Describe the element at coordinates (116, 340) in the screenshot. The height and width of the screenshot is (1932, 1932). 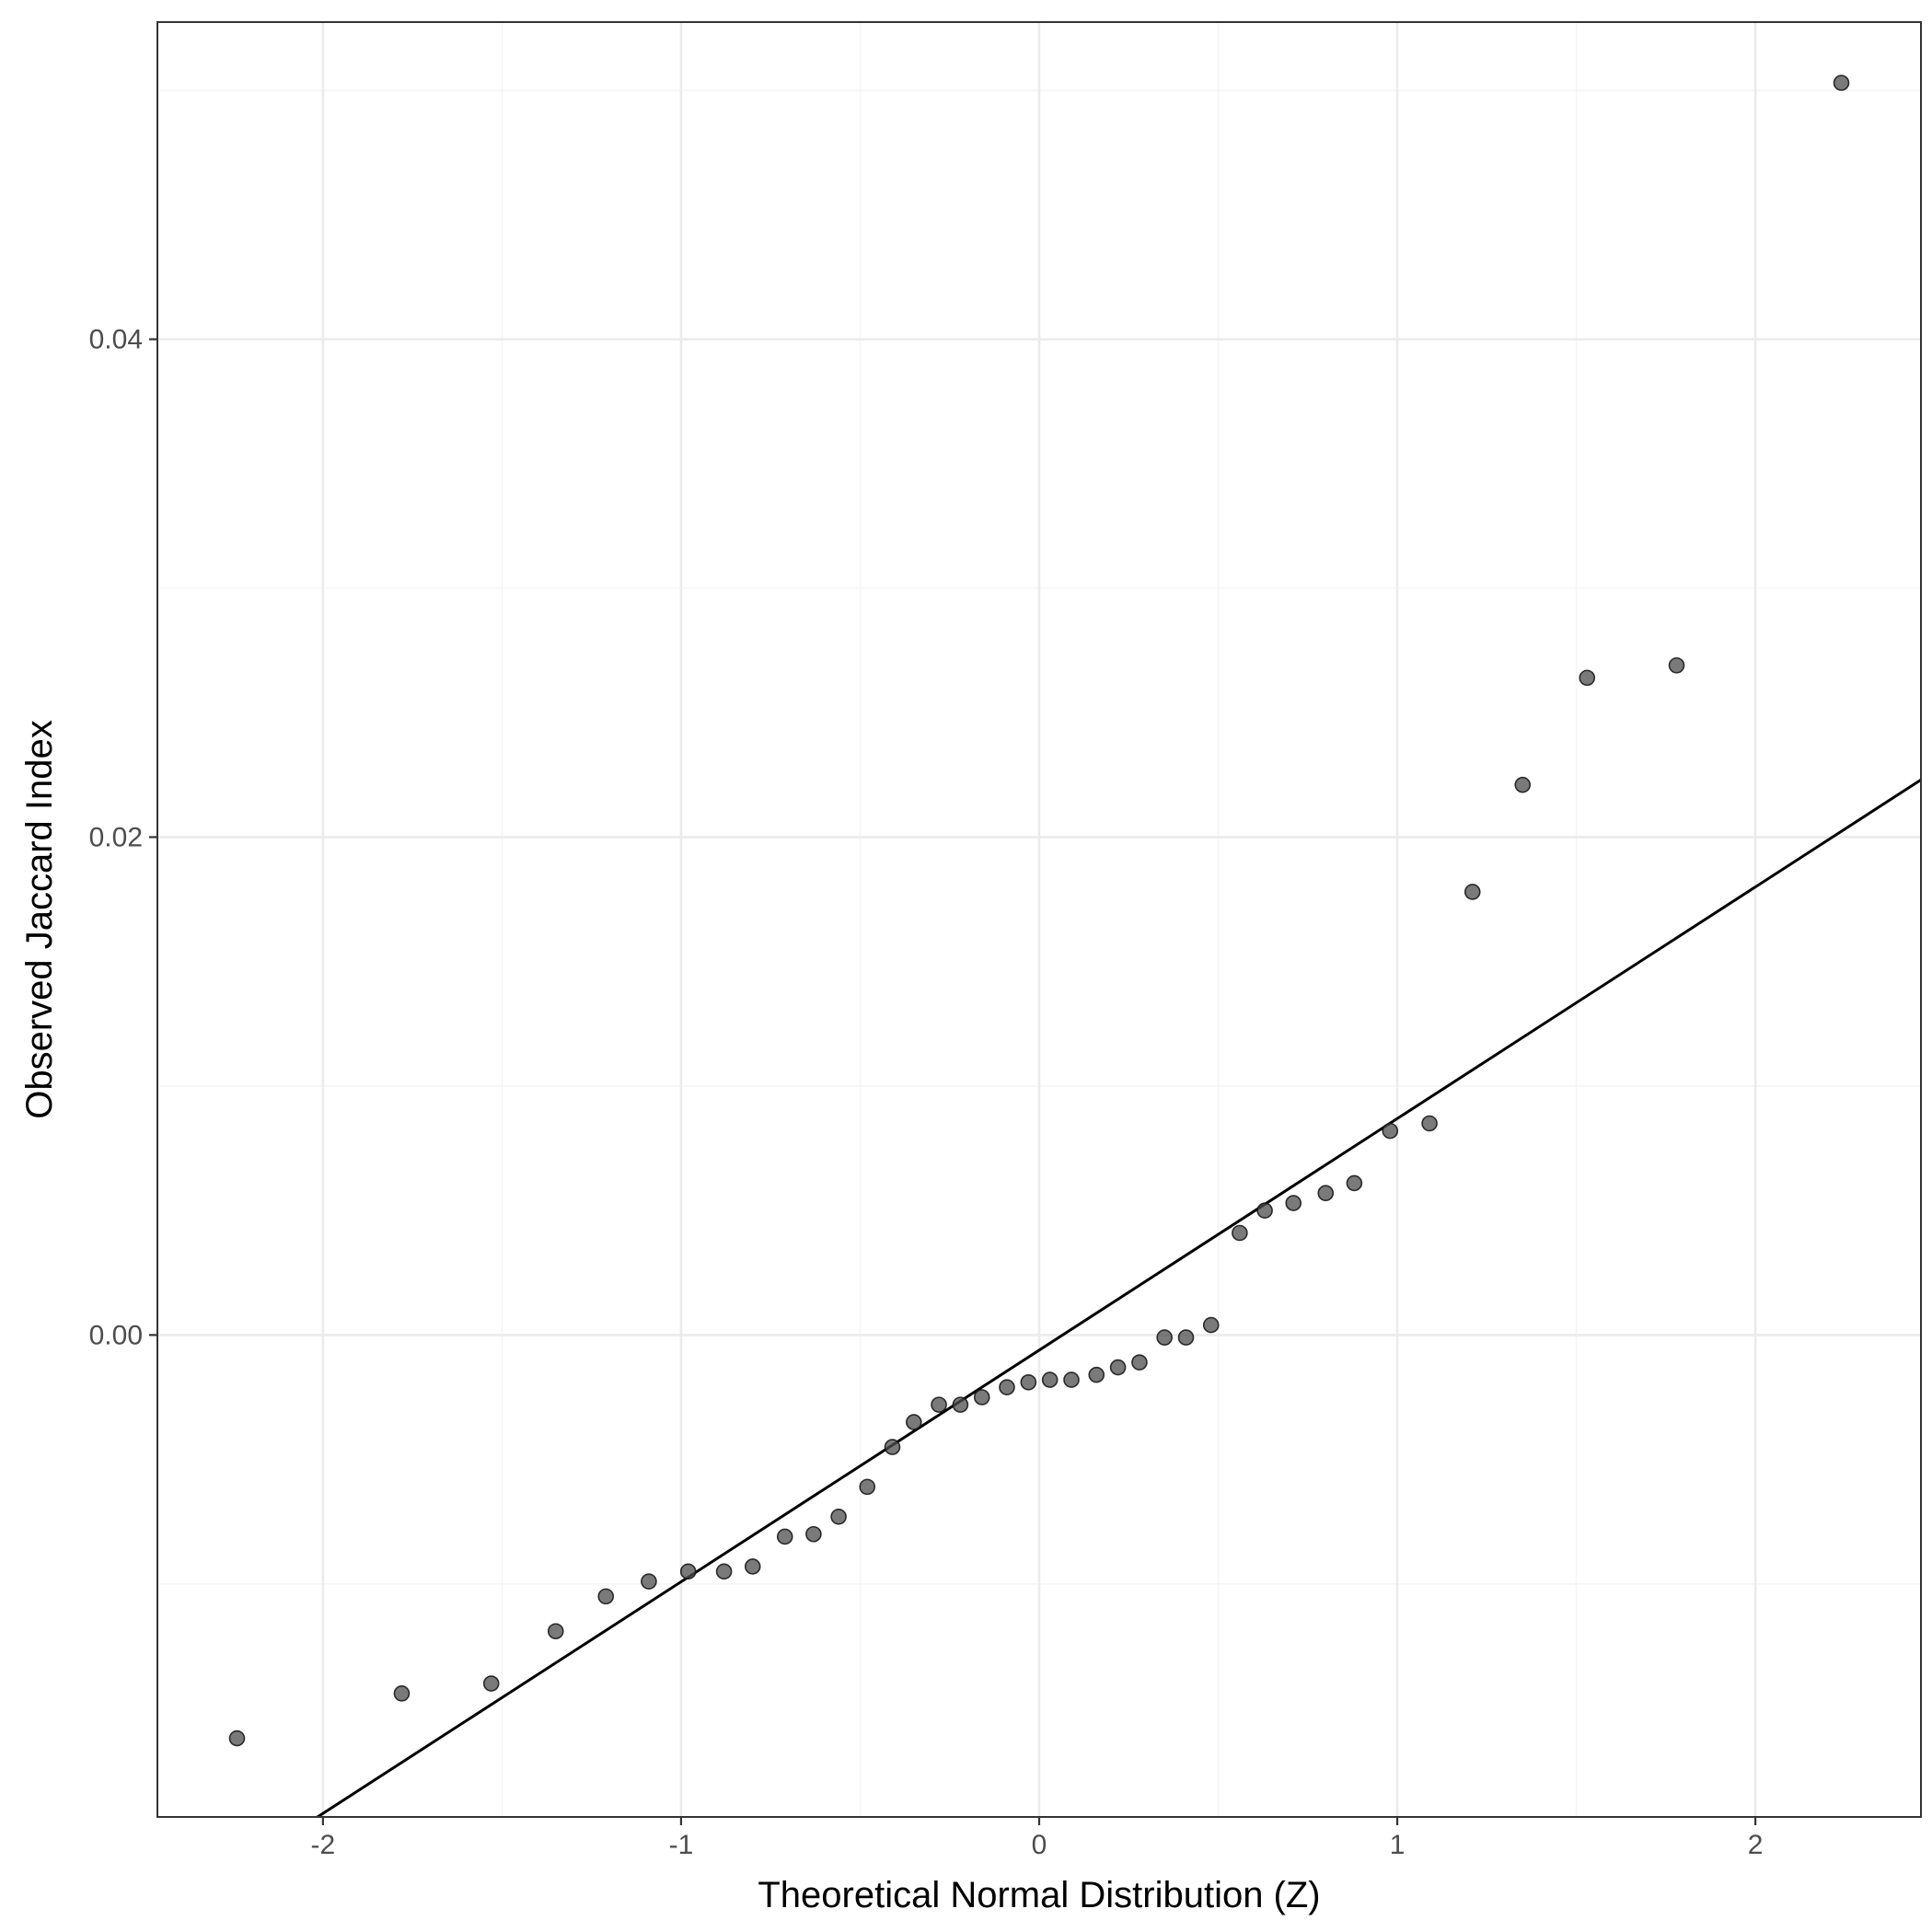
I see `y-tick-label: 0.04` at that location.